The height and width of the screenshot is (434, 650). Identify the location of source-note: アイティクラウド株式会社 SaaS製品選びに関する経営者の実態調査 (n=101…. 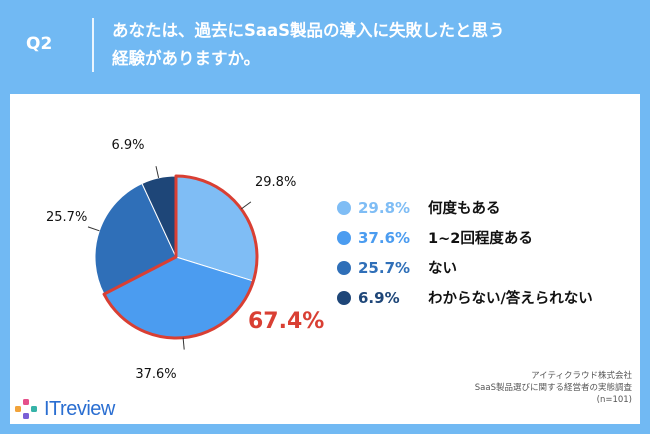
(502, 388).